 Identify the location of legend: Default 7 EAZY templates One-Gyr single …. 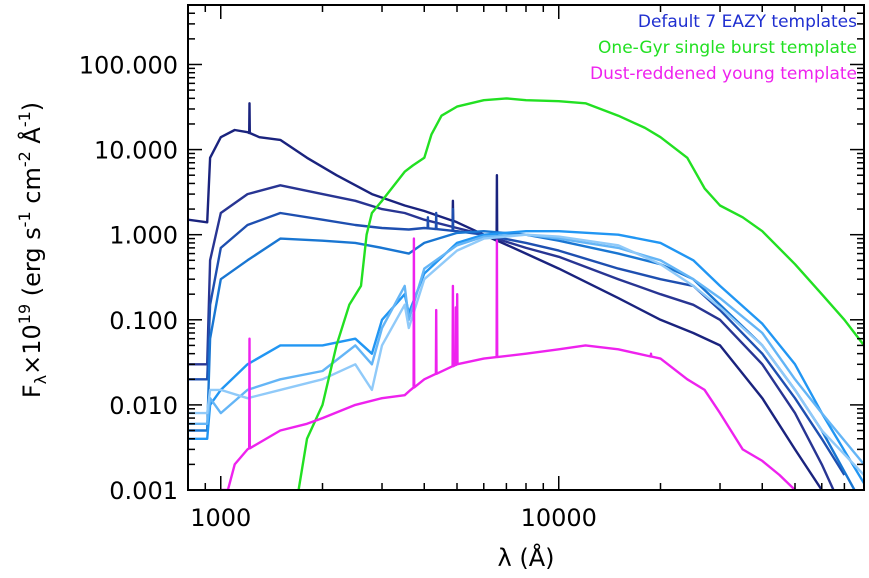
(723, 48).